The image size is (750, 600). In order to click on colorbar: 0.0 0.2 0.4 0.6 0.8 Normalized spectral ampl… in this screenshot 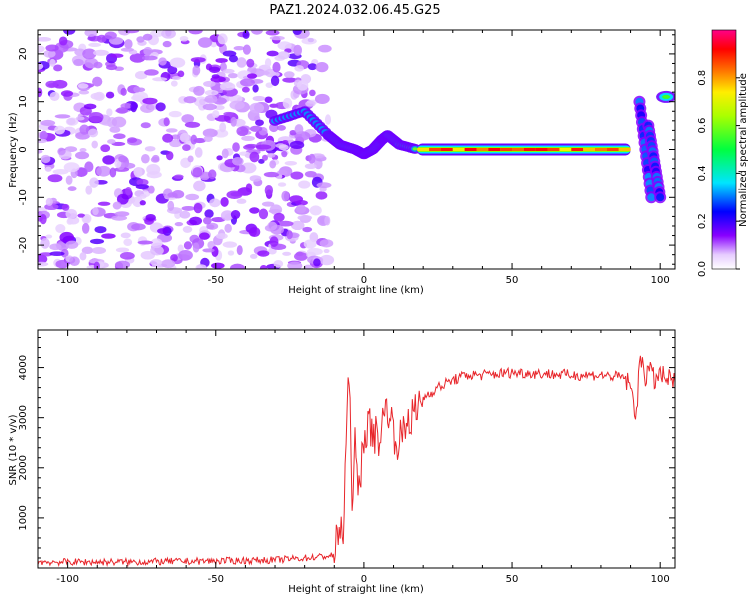, I will do `click(723, 153)`.